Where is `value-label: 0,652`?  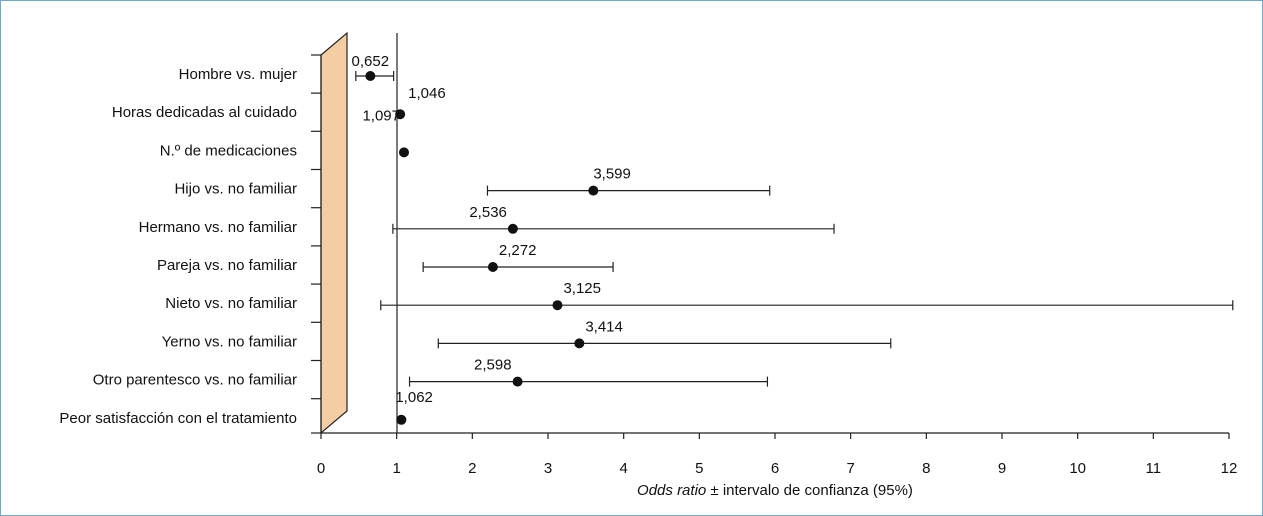 value-label: 0,652 is located at coordinates (371, 61).